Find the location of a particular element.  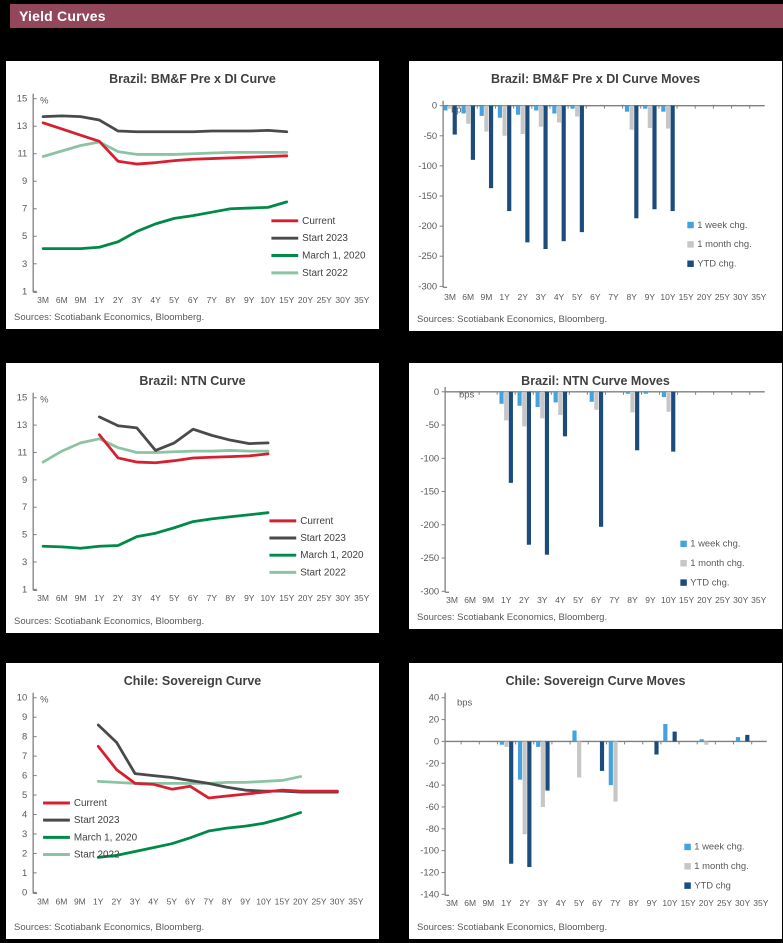

svg-text: 20 is located at coordinates (434, 719).